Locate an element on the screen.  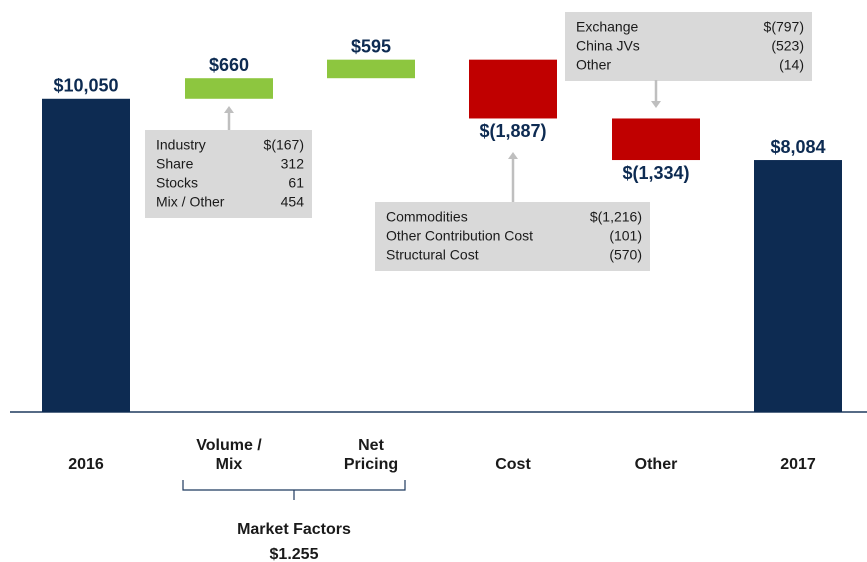
value-label: $660 is located at coordinates (229, 65).